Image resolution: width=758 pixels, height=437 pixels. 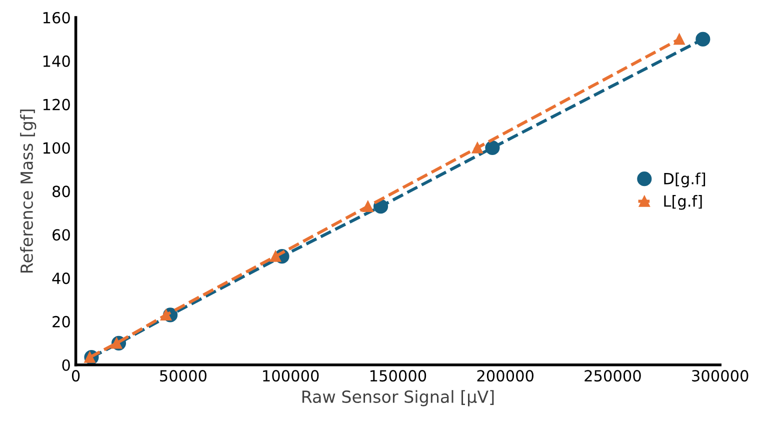 What do you see at coordinates (398, 398) in the screenshot?
I see `x-axis-title: Raw Sensor Signal [µV]` at bounding box center [398, 398].